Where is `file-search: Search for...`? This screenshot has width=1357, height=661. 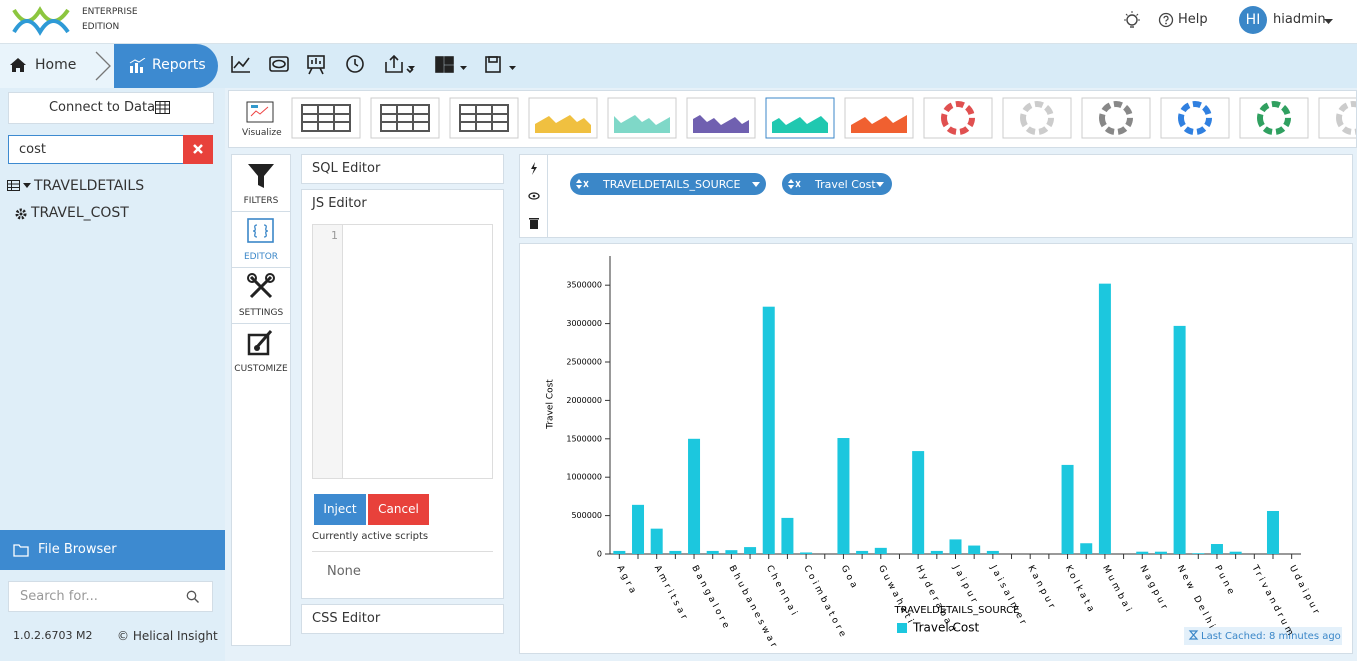 file-search: Search for... is located at coordinates (110, 596).